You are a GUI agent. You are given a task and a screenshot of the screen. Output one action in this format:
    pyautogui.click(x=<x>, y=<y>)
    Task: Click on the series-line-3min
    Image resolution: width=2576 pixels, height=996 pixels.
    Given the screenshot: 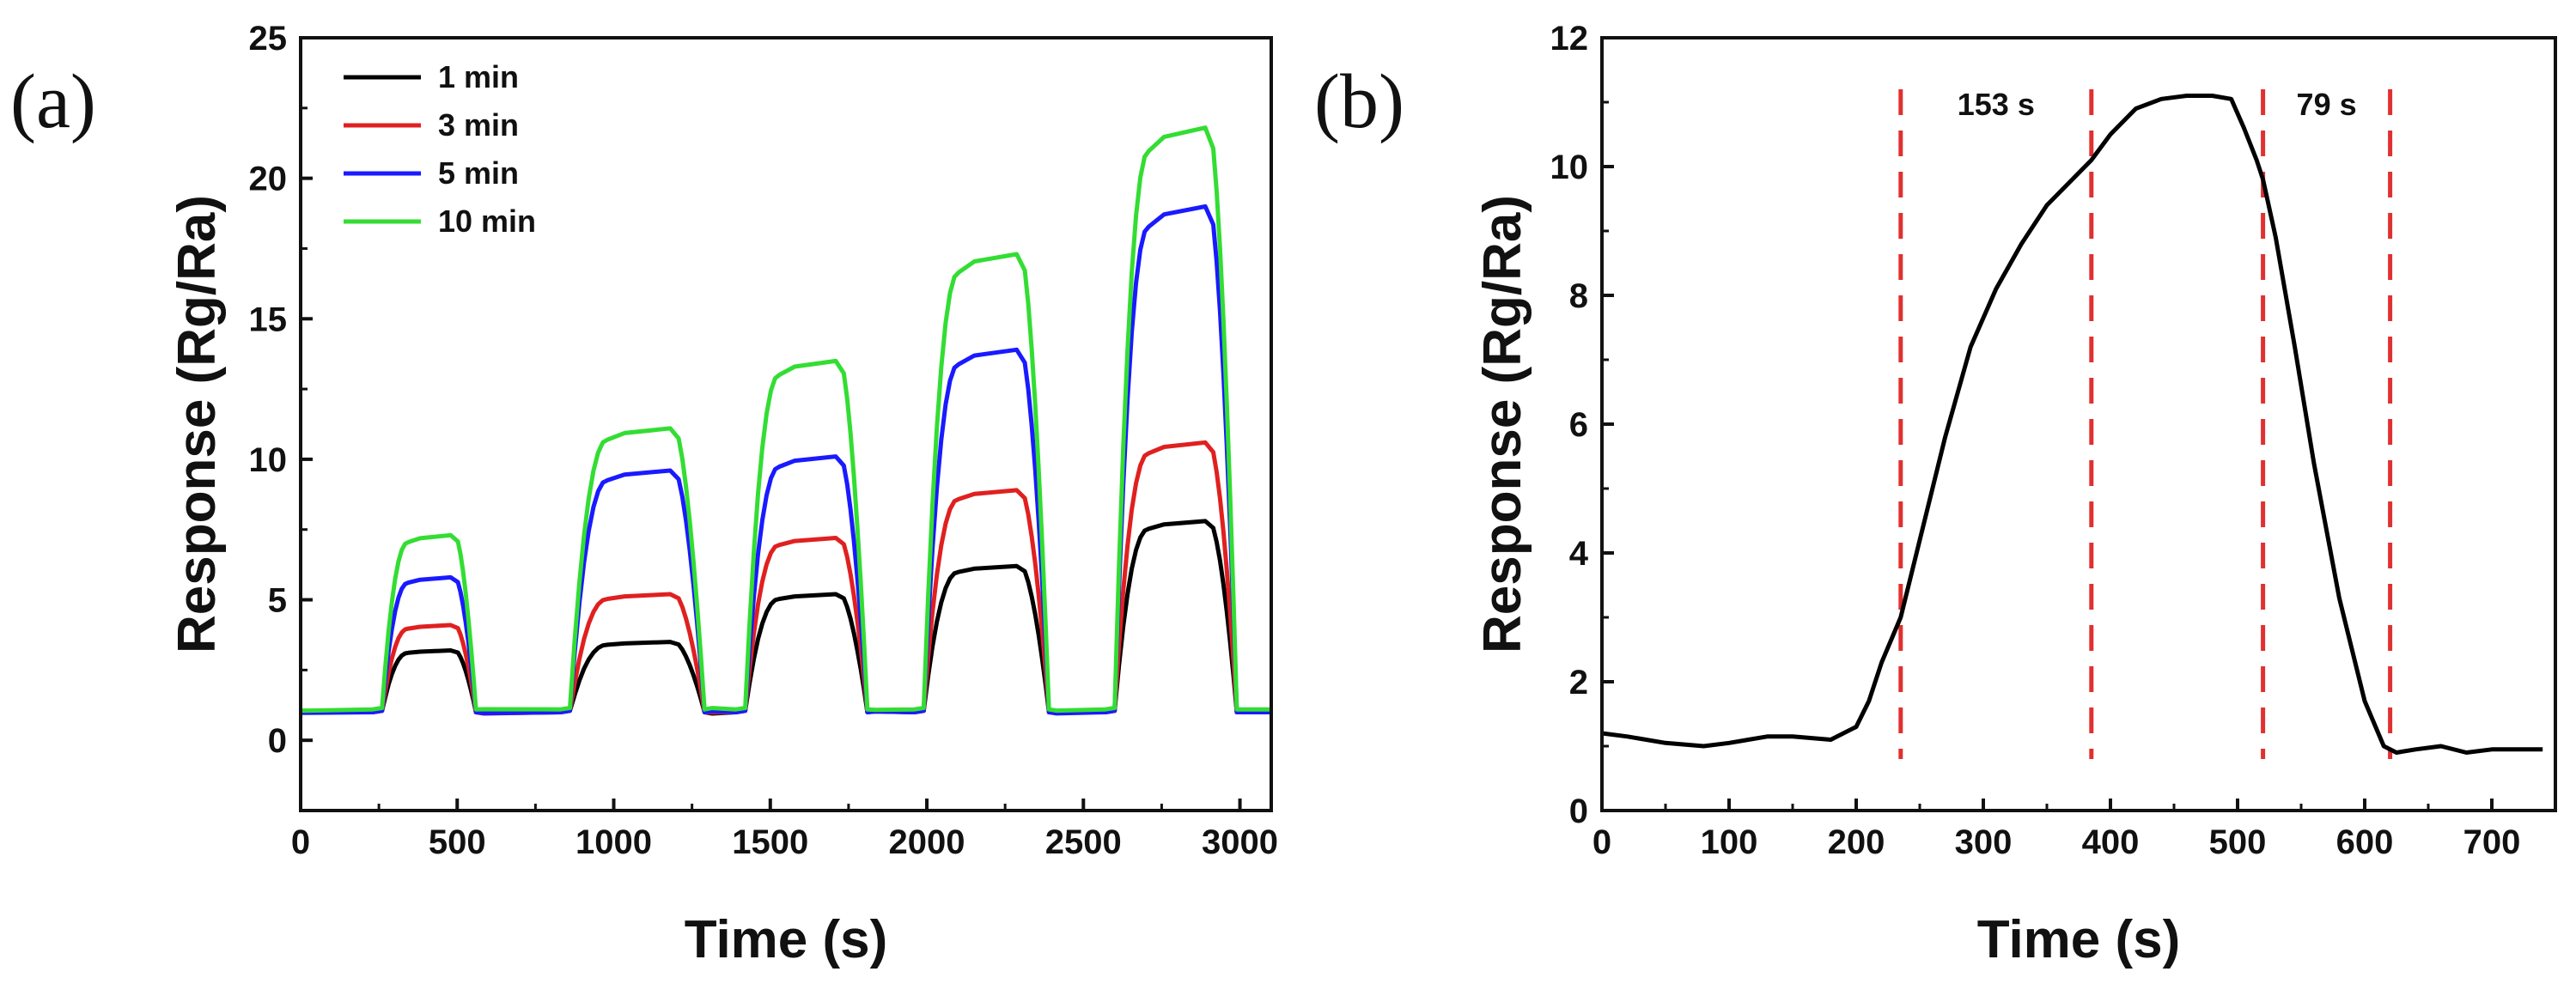 What is the action you would take?
    pyautogui.click(x=785, y=578)
    